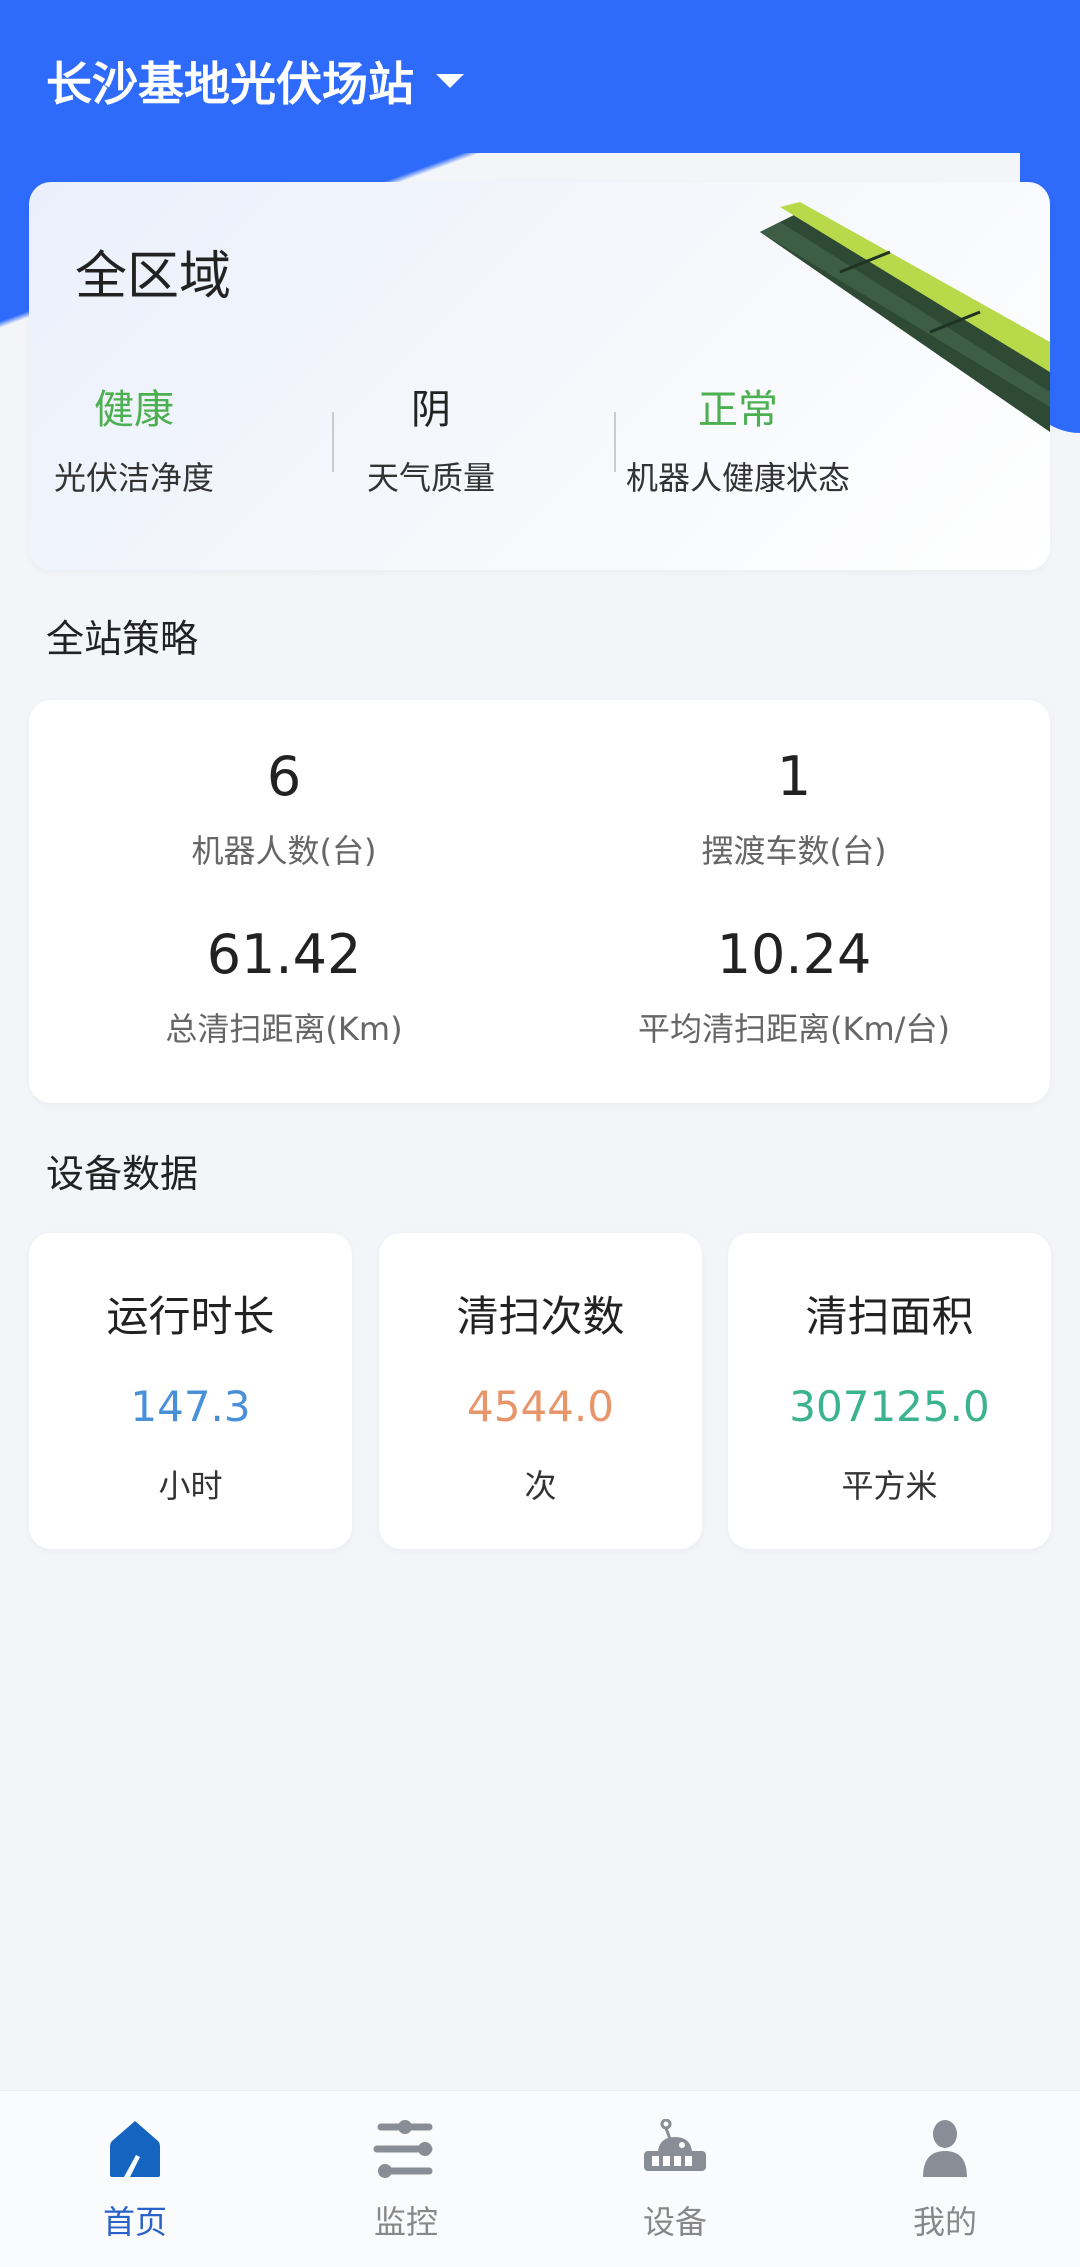 This screenshot has height=2267, width=1080. What do you see at coordinates (284, 954) in the screenshot?
I see `value: 61.42` at bounding box center [284, 954].